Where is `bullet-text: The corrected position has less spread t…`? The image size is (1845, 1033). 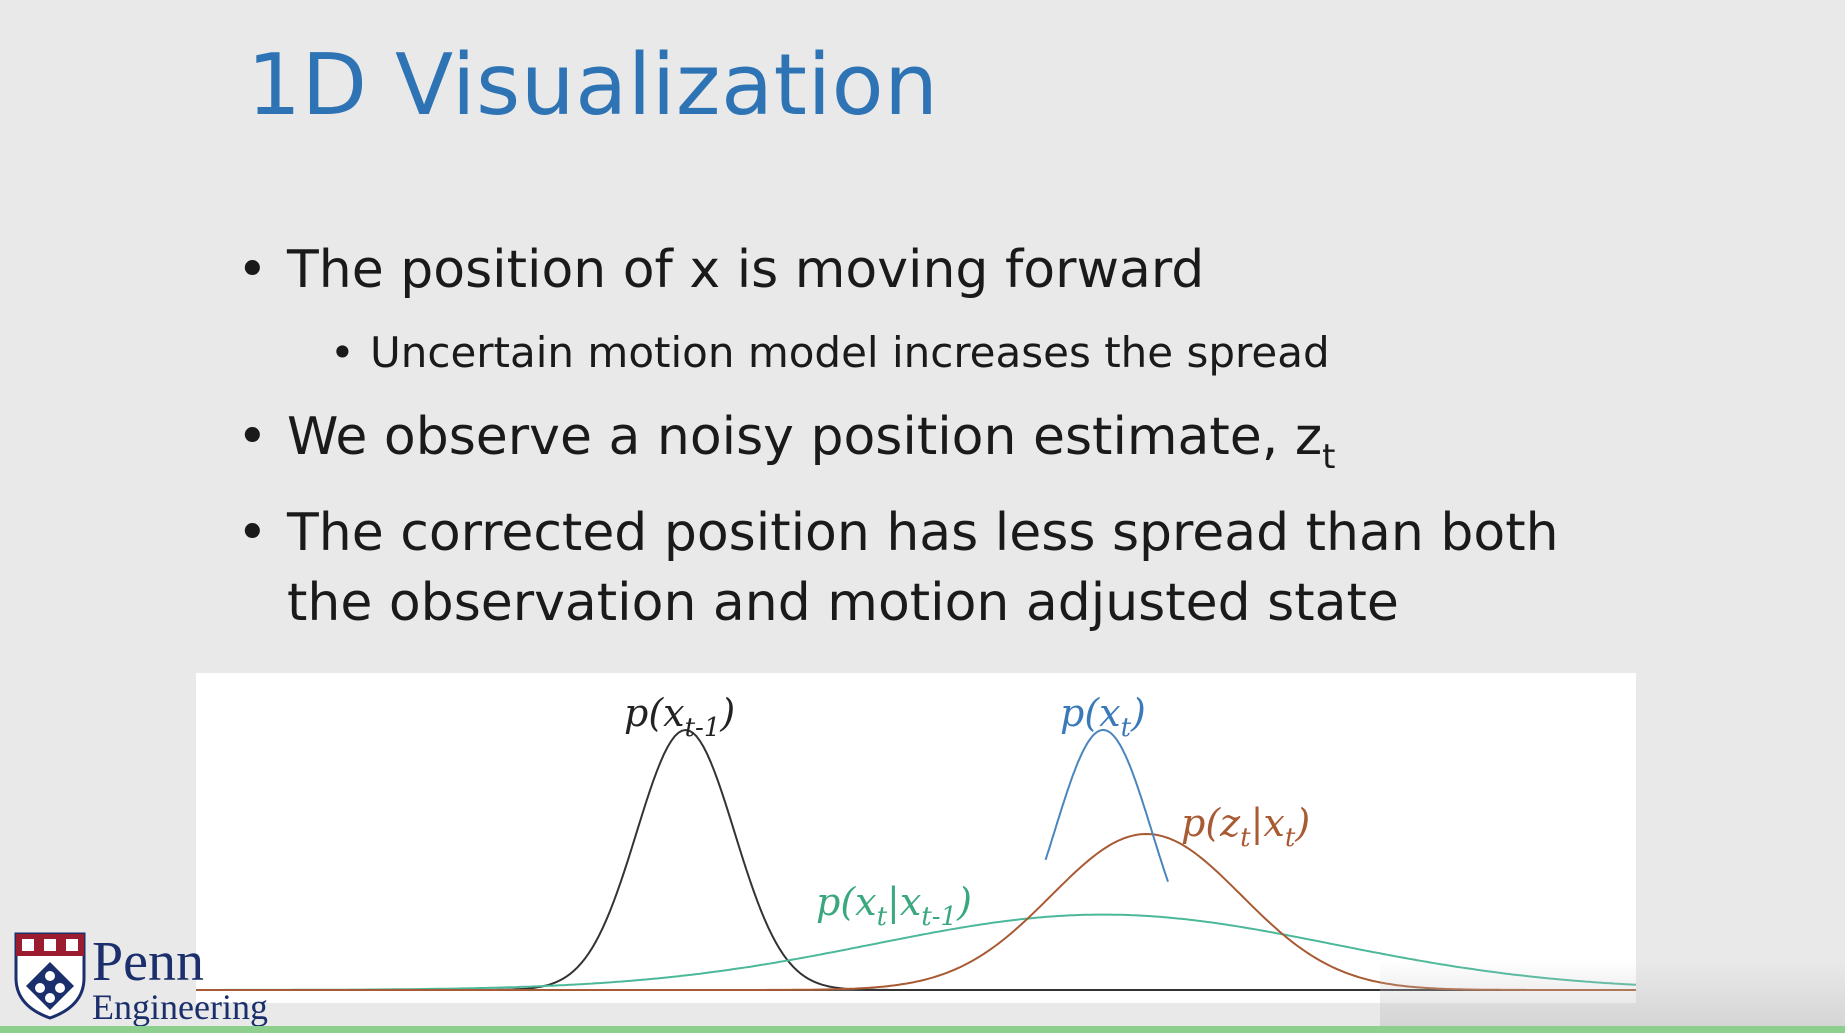 bullet-text: The corrected position has less spread t… is located at coordinates (923, 568).